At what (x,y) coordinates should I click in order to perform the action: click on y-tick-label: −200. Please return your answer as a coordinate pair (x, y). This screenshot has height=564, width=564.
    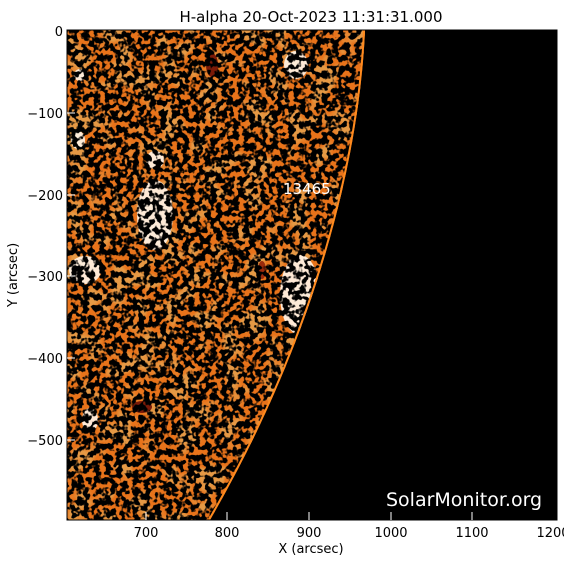
    Looking at the image, I should click on (45, 196).